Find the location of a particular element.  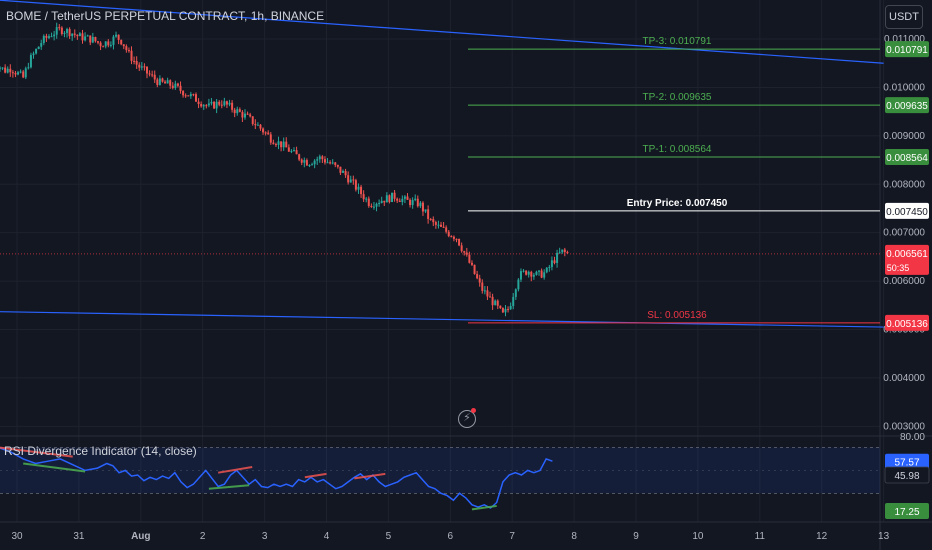

price-tick-label: 0.004000 is located at coordinates (904, 378).